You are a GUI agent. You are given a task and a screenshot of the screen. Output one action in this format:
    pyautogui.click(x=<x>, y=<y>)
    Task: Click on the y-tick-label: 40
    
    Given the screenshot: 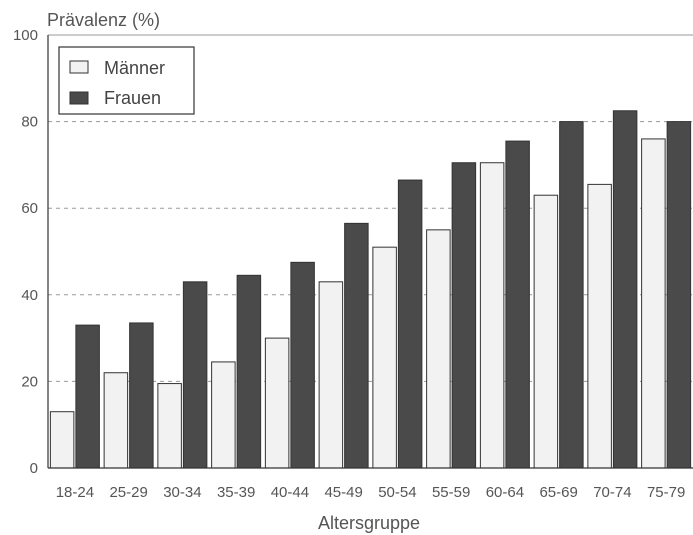 What is the action you would take?
    pyautogui.click(x=29, y=295)
    